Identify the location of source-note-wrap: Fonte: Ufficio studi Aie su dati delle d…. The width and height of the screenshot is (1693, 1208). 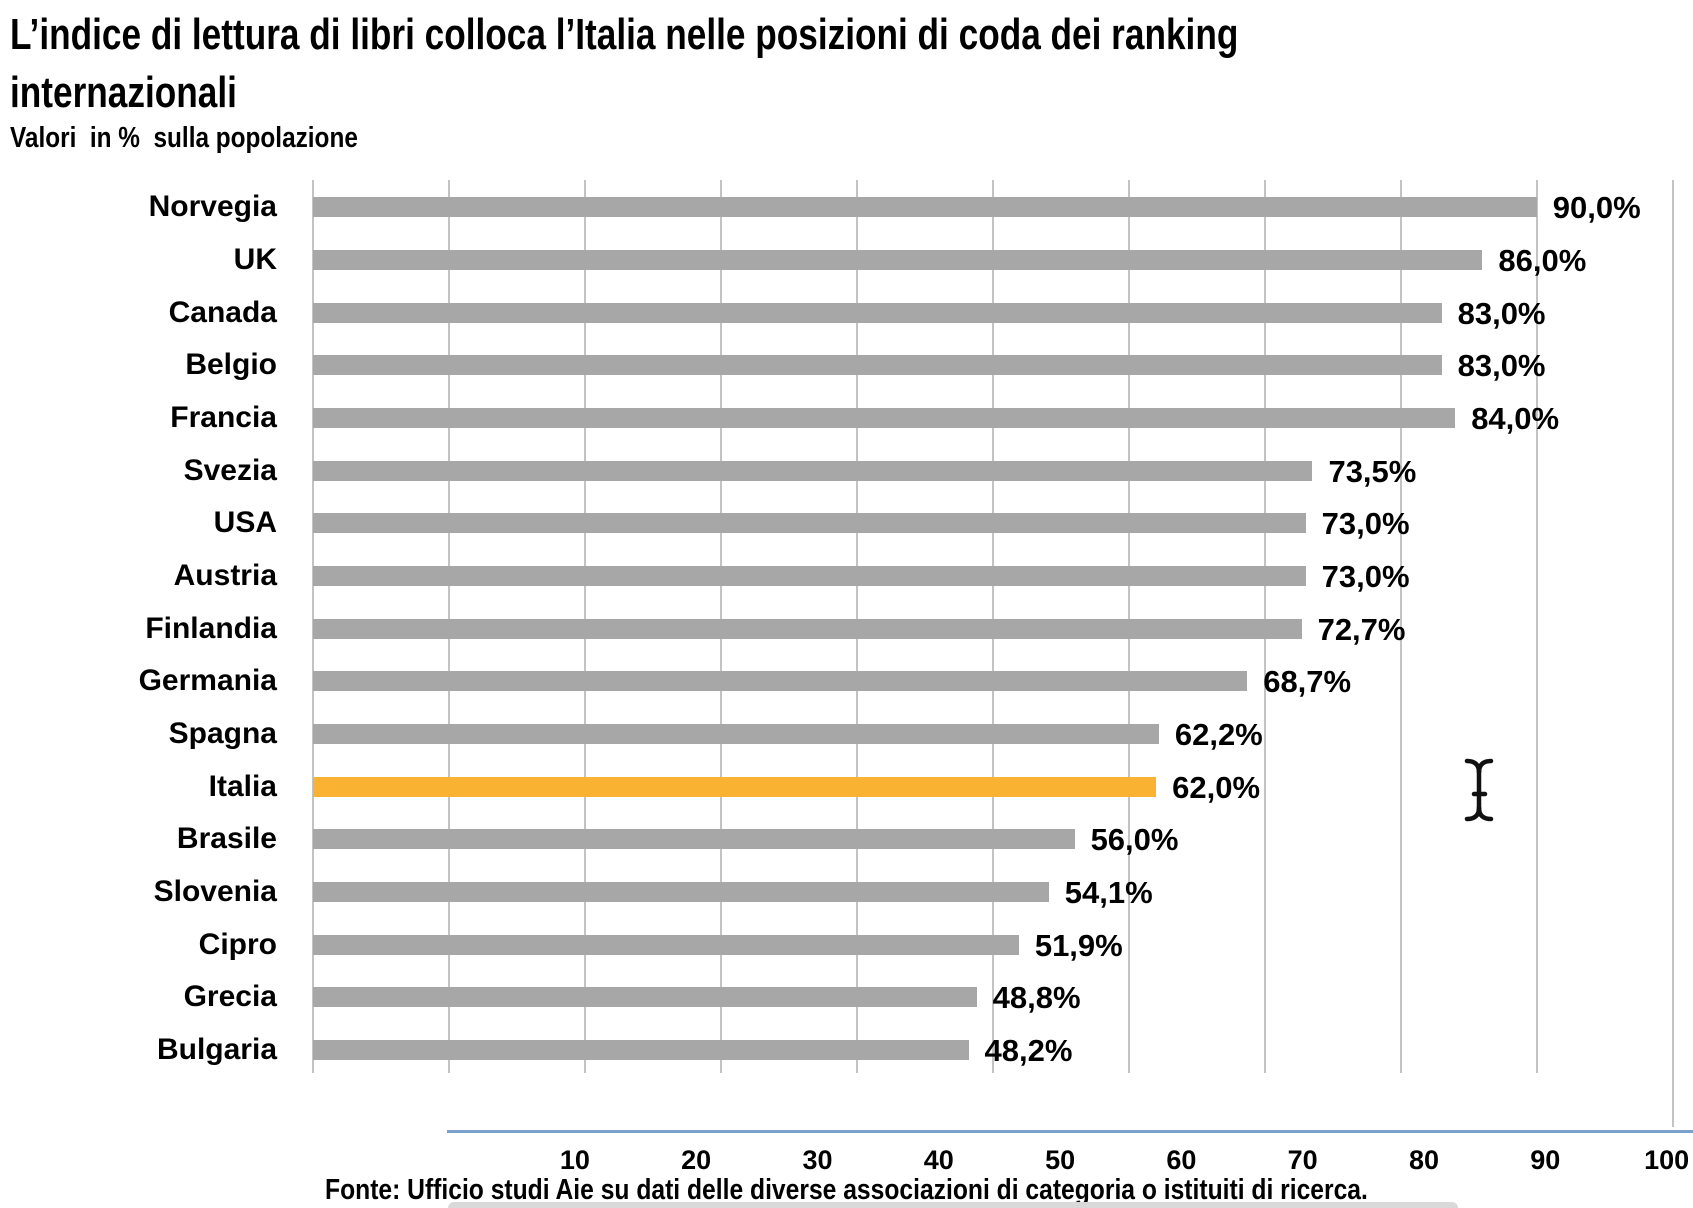
(846, 1190).